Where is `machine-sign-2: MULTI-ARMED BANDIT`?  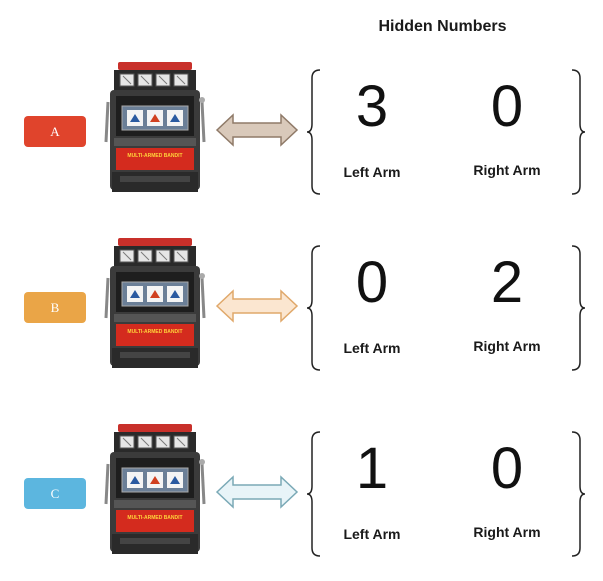 machine-sign-2: MULTI-ARMED BANDIT is located at coordinates (154, 518).